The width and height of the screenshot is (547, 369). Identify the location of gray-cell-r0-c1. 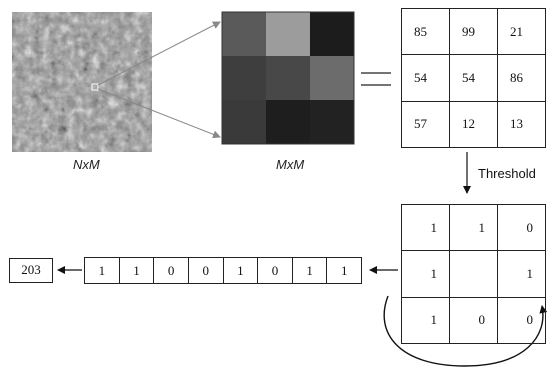
(288, 34).